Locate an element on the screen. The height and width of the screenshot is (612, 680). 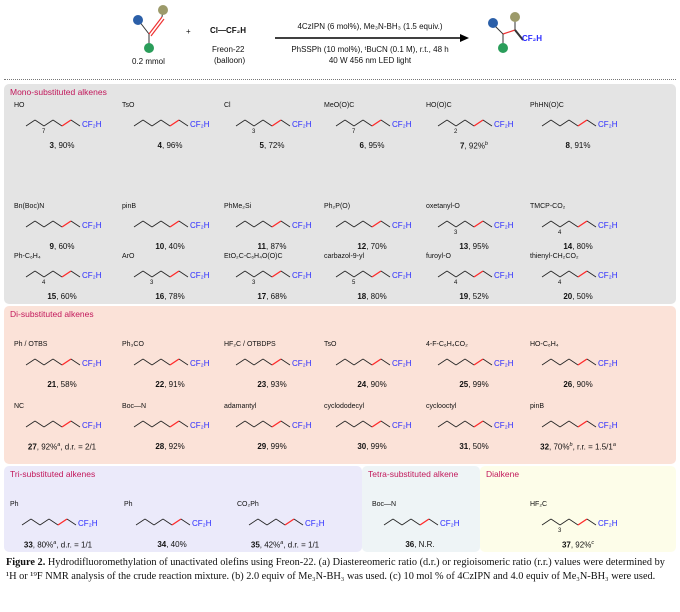
compound-18: carbazol-9-yl 5 CF₂H is located at coordinates (372, 272).